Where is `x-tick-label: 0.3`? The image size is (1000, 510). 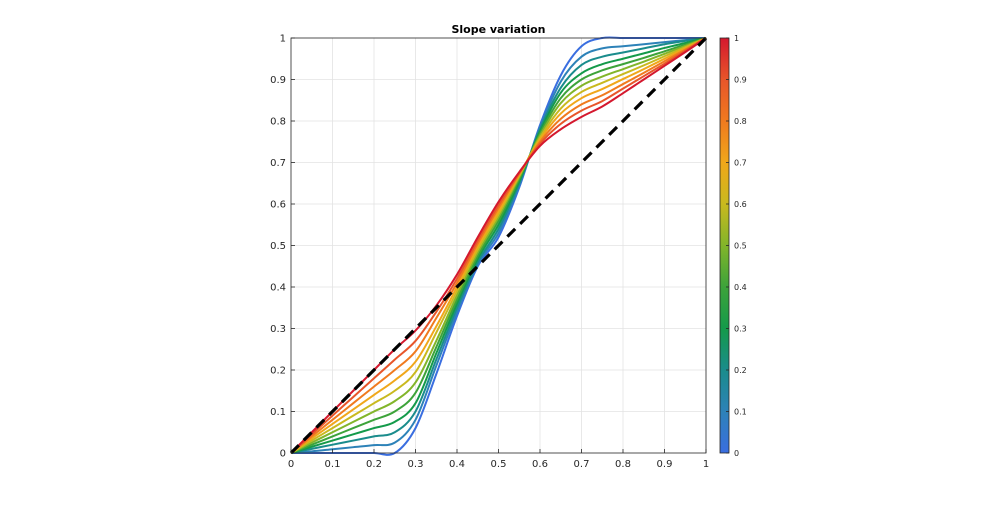
x-tick-label: 0.3 is located at coordinates (416, 464).